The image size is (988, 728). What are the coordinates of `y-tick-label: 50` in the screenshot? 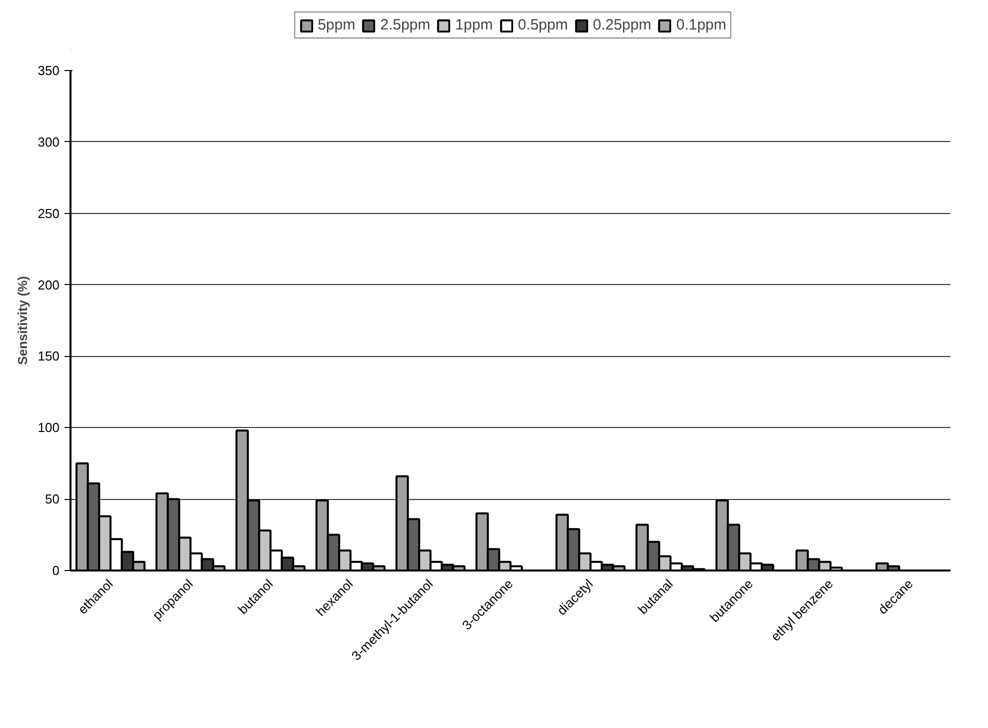 It's located at (52, 499).